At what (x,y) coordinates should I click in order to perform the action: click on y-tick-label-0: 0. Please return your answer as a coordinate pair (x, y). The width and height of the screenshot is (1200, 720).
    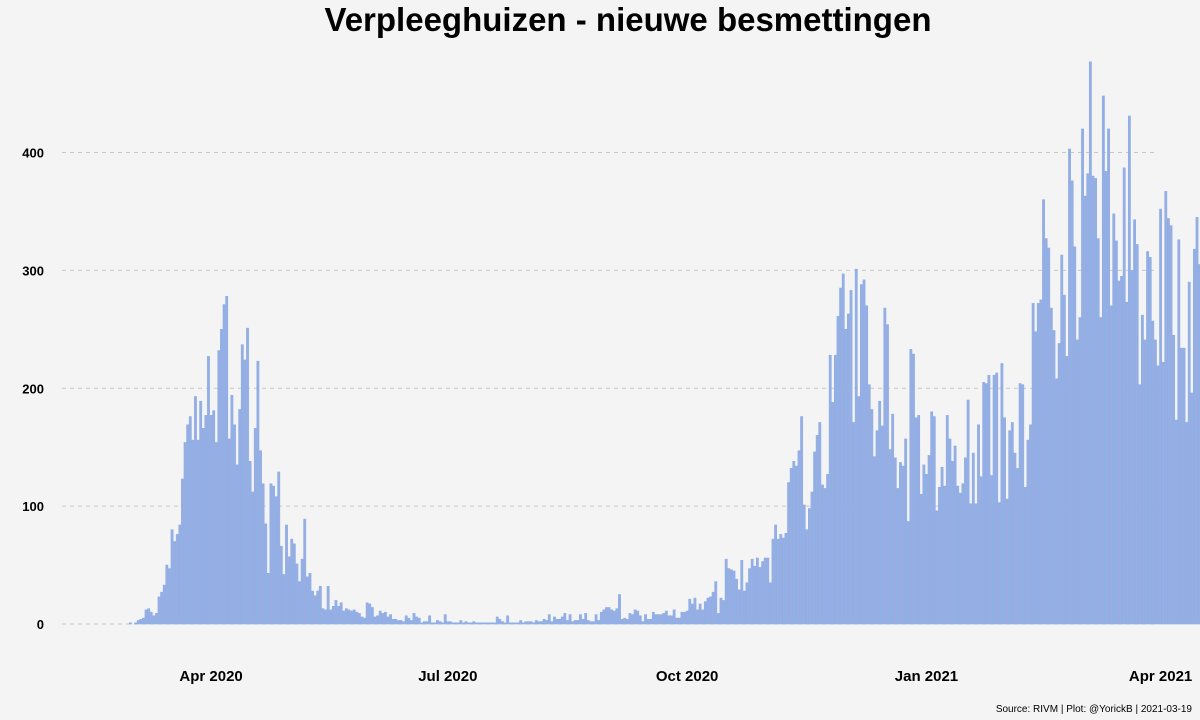
    Looking at the image, I should click on (40, 624).